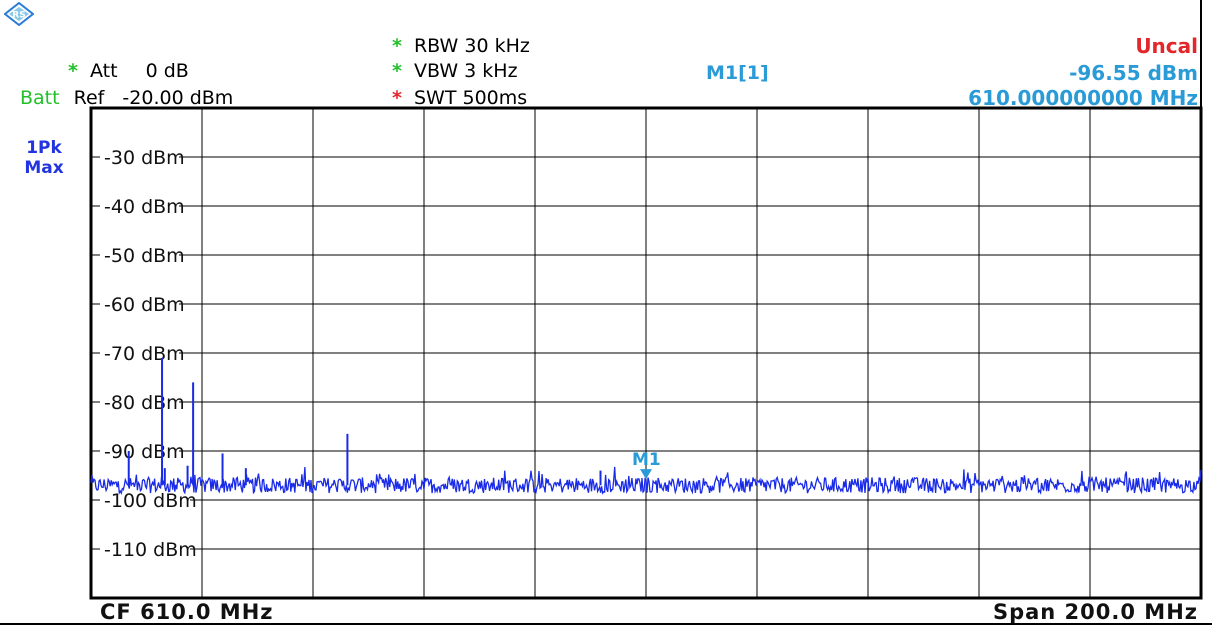 The height and width of the screenshot is (627, 1212). I want to click on rbw-setting: * RBW 30 kHz, so click(461, 46).